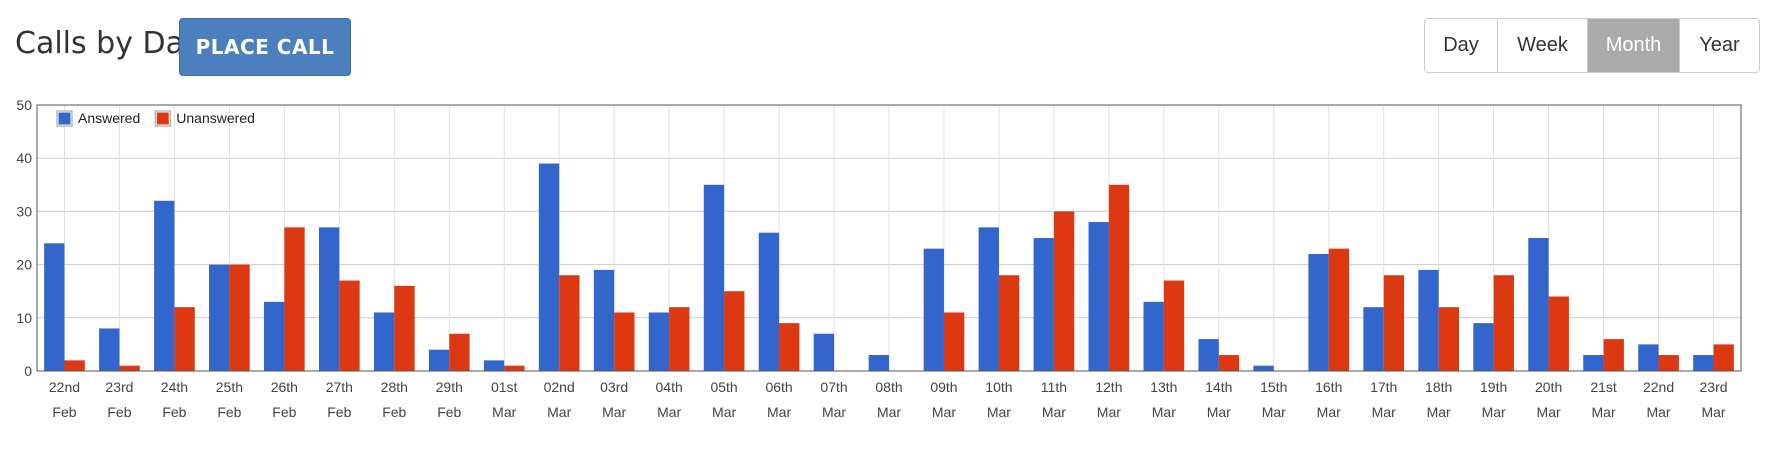 The width and height of the screenshot is (1771, 451). What do you see at coordinates (504, 387) in the screenshot?
I see `x-tick-label-day: 01st` at bounding box center [504, 387].